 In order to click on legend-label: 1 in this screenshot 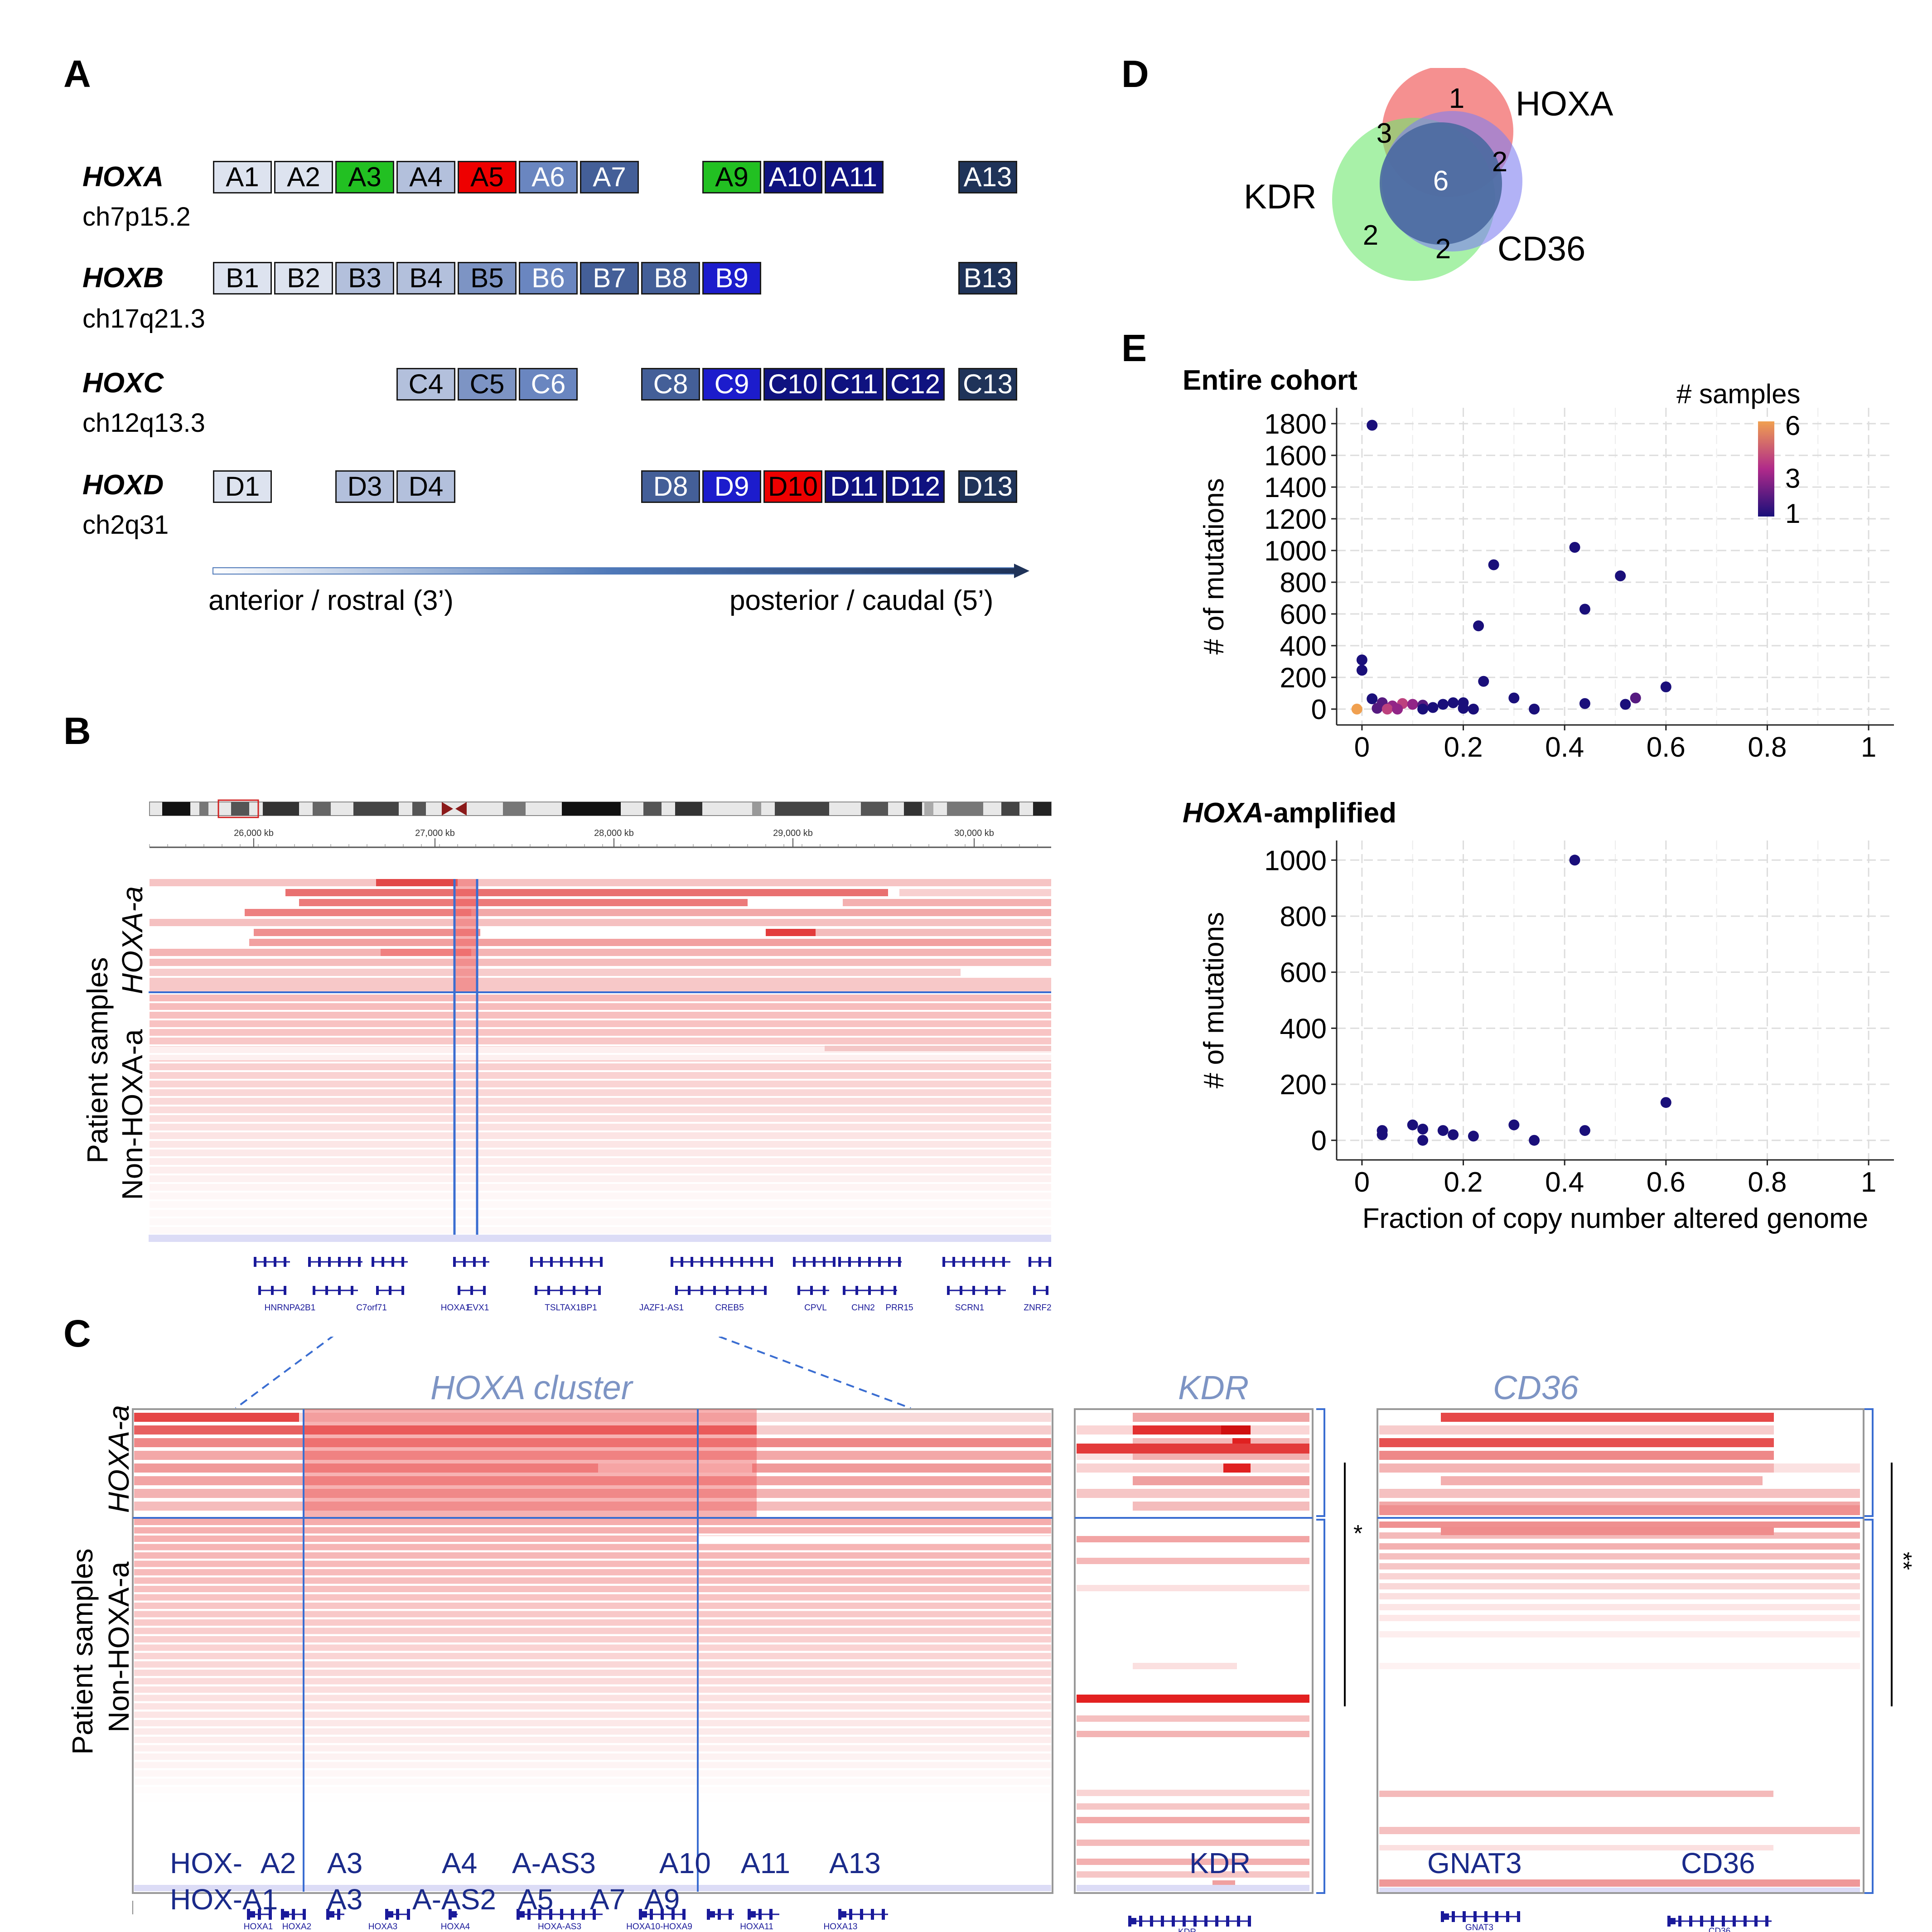, I will do `click(1793, 513)`.